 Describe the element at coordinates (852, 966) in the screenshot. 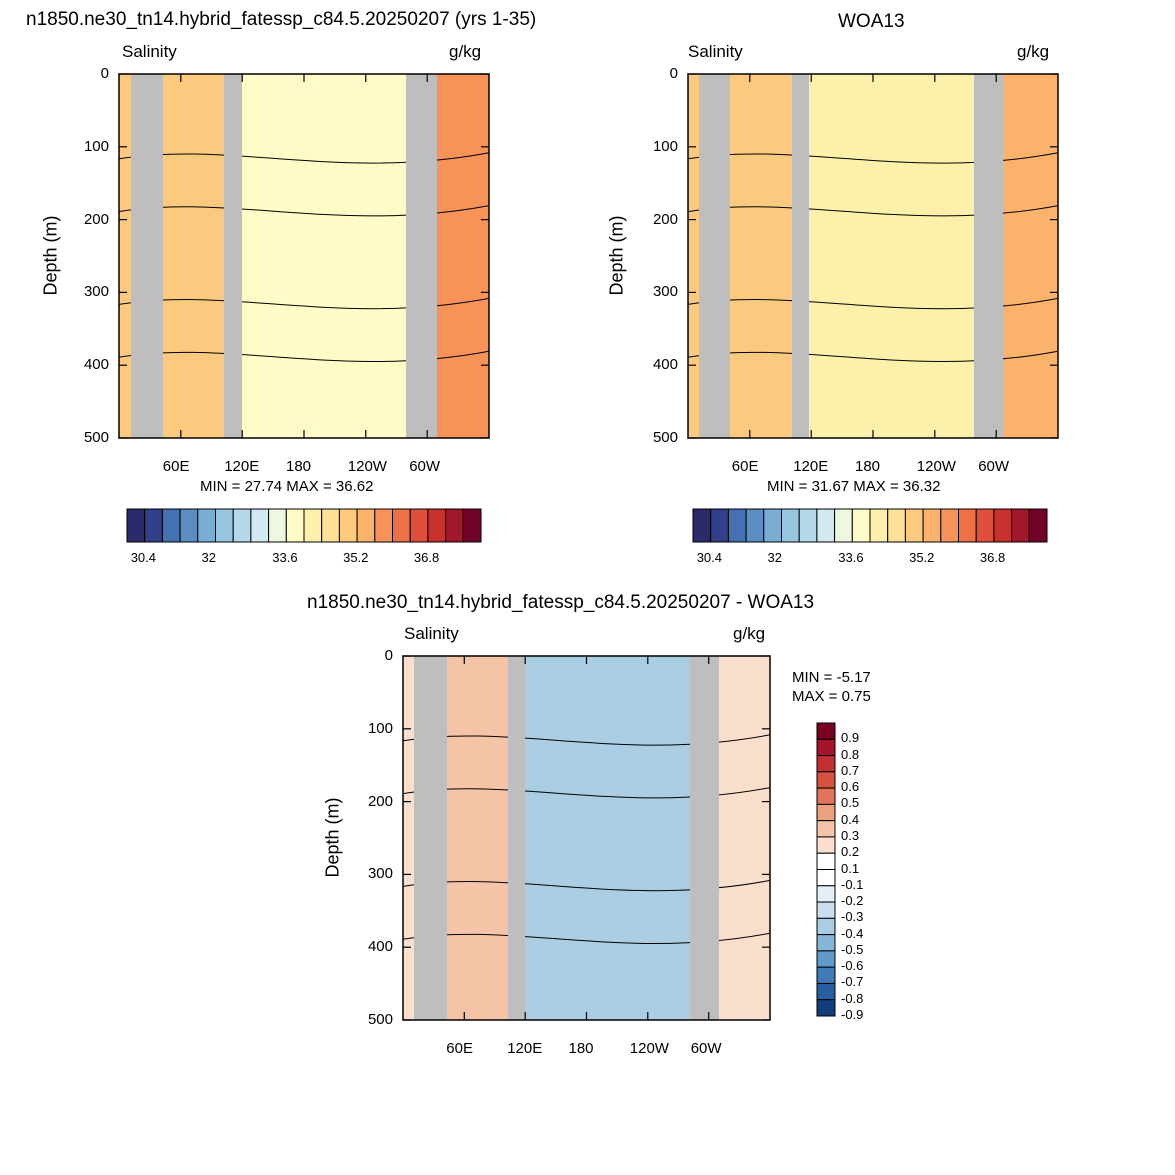

I see `panel3-colorbar-label: -0.6` at that location.